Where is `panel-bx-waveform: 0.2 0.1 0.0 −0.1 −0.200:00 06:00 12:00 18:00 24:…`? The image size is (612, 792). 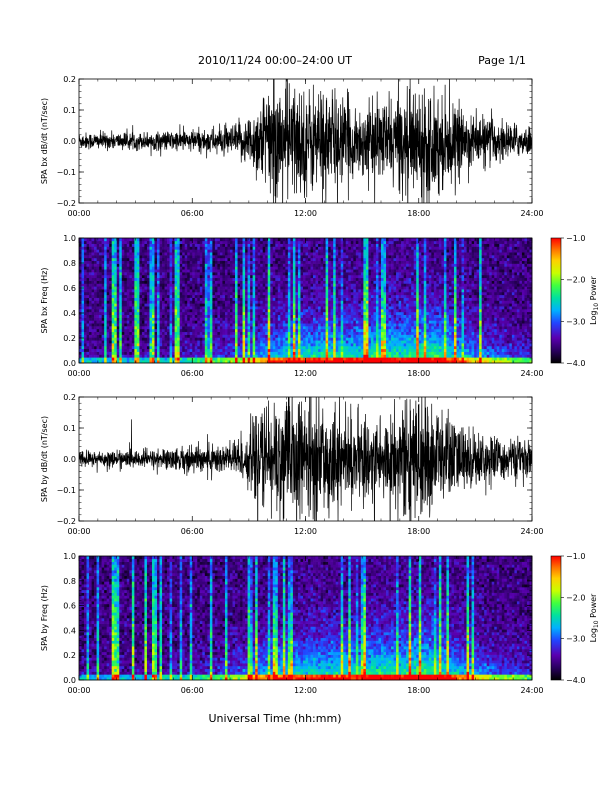 panel-bx-waveform: 0.2 0.1 0.0 −0.1 −0.200:00 06:00 12:00 18:00 24:… is located at coordinates (292, 146).